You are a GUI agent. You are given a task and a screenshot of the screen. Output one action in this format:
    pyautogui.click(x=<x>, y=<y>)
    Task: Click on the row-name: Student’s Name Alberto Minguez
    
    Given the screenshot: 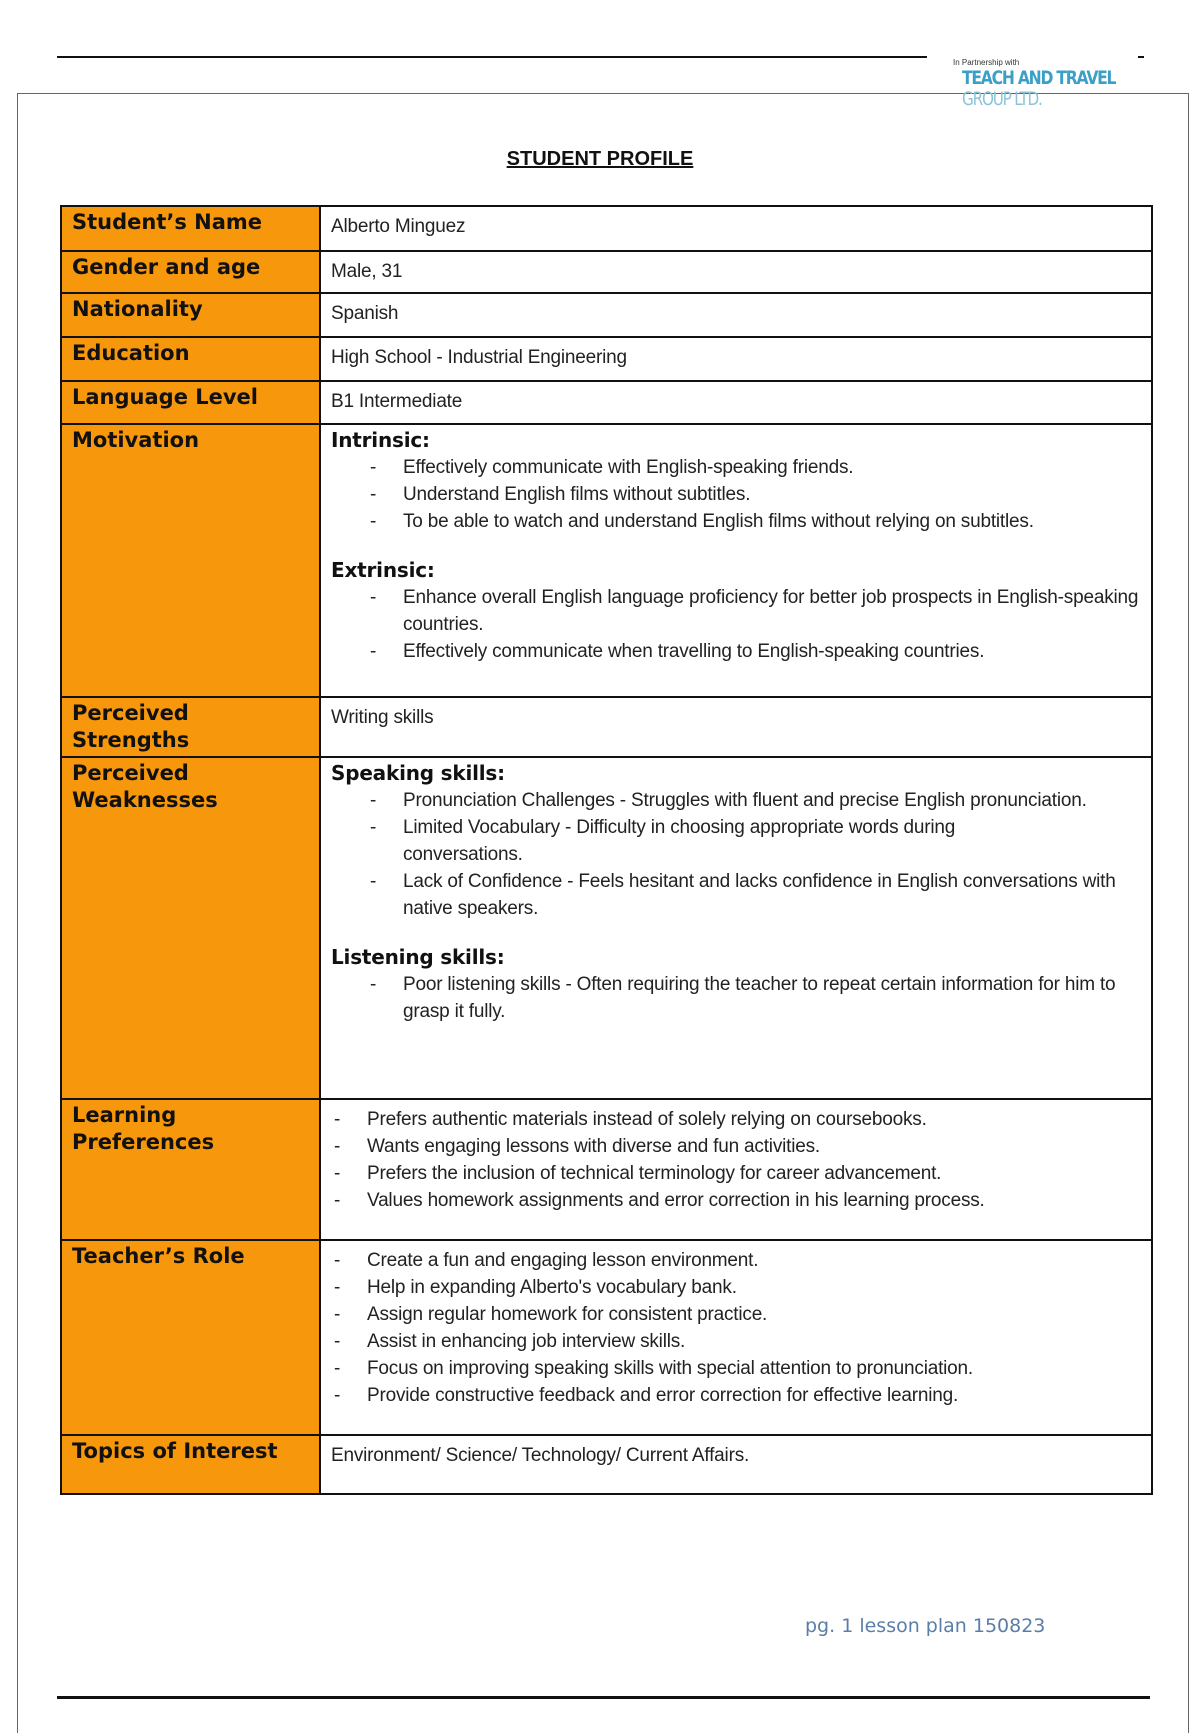 What is the action you would take?
    pyautogui.click(x=606, y=228)
    